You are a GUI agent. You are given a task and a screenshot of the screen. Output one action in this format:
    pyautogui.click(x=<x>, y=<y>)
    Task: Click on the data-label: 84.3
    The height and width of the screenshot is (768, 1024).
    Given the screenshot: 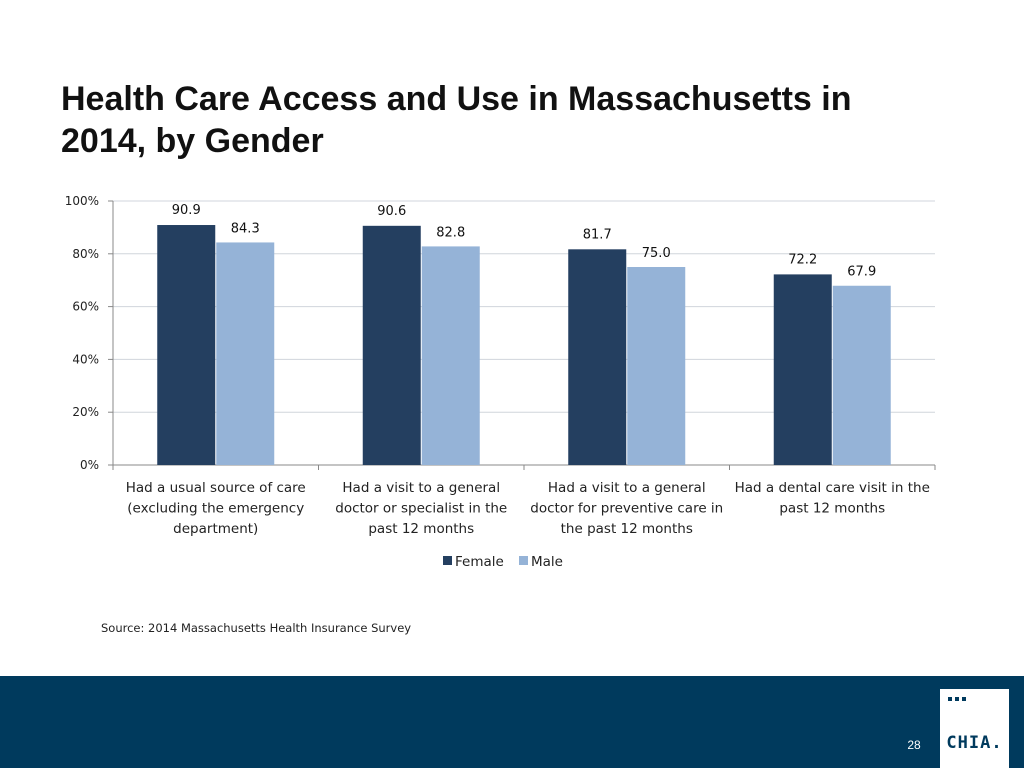 What is the action you would take?
    pyautogui.click(x=245, y=228)
    